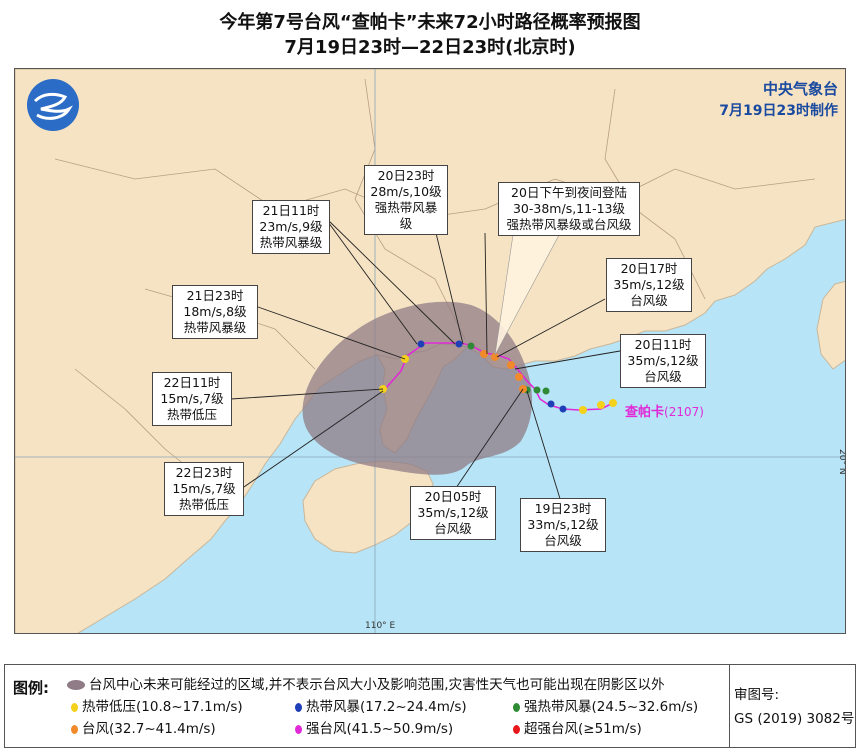  What do you see at coordinates (204, 489) in the screenshot?
I see `callout-22d23h: 22日23时 15m/s,7级 热带低压` at bounding box center [204, 489].